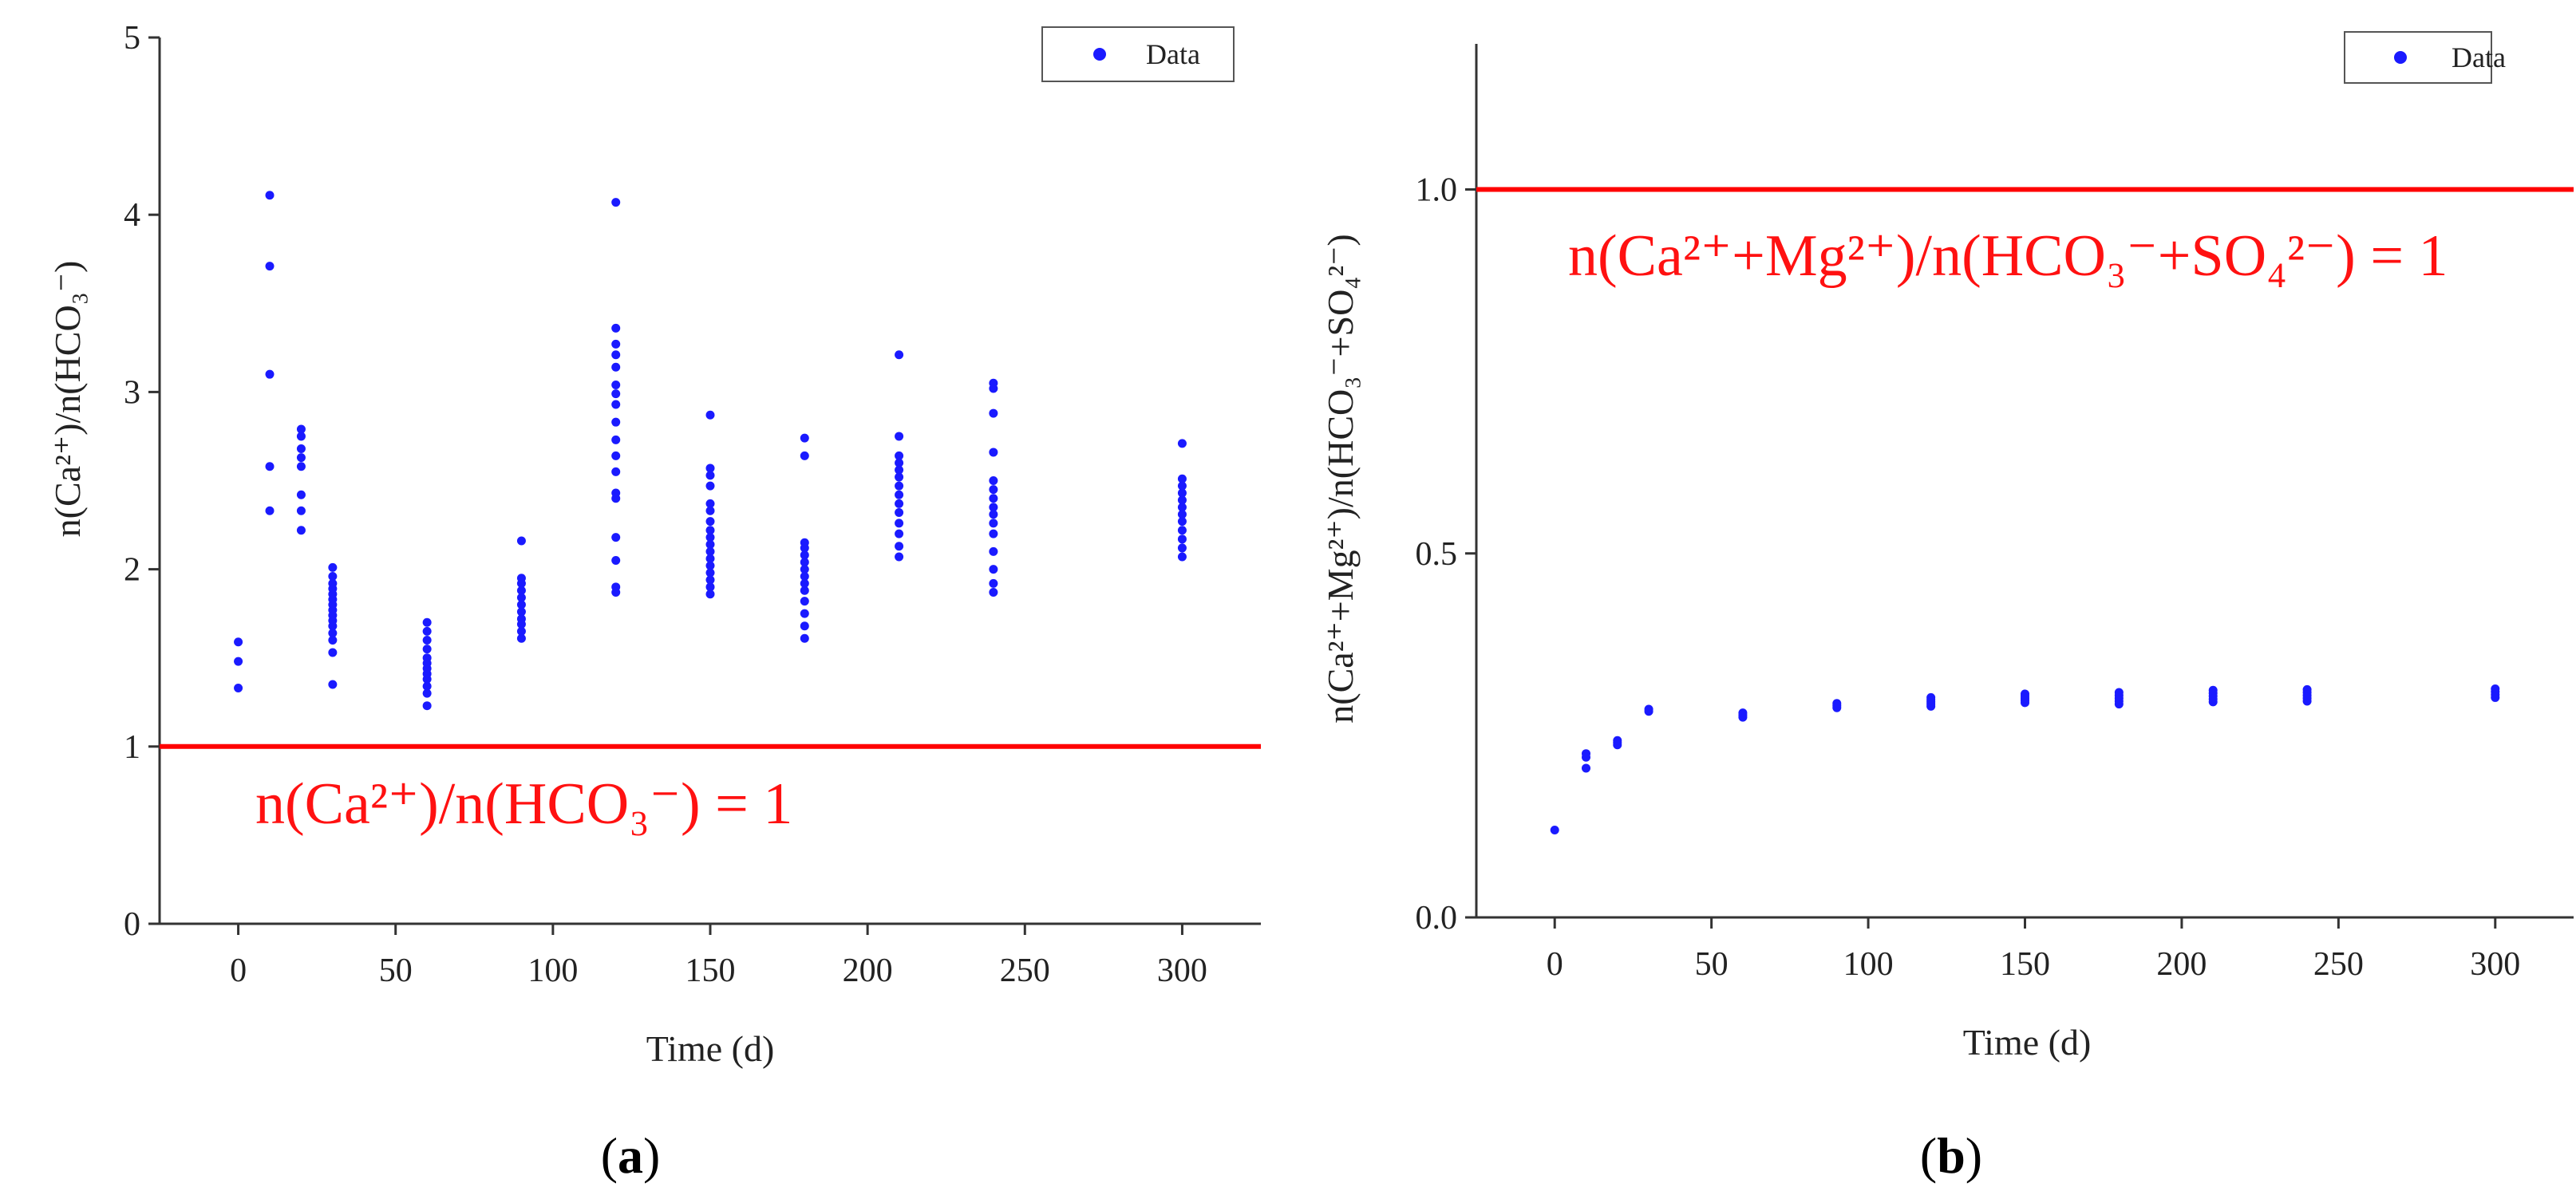 The image size is (2576, 1195). I want to click on x-tick-label: 250, so click(1025, 970).